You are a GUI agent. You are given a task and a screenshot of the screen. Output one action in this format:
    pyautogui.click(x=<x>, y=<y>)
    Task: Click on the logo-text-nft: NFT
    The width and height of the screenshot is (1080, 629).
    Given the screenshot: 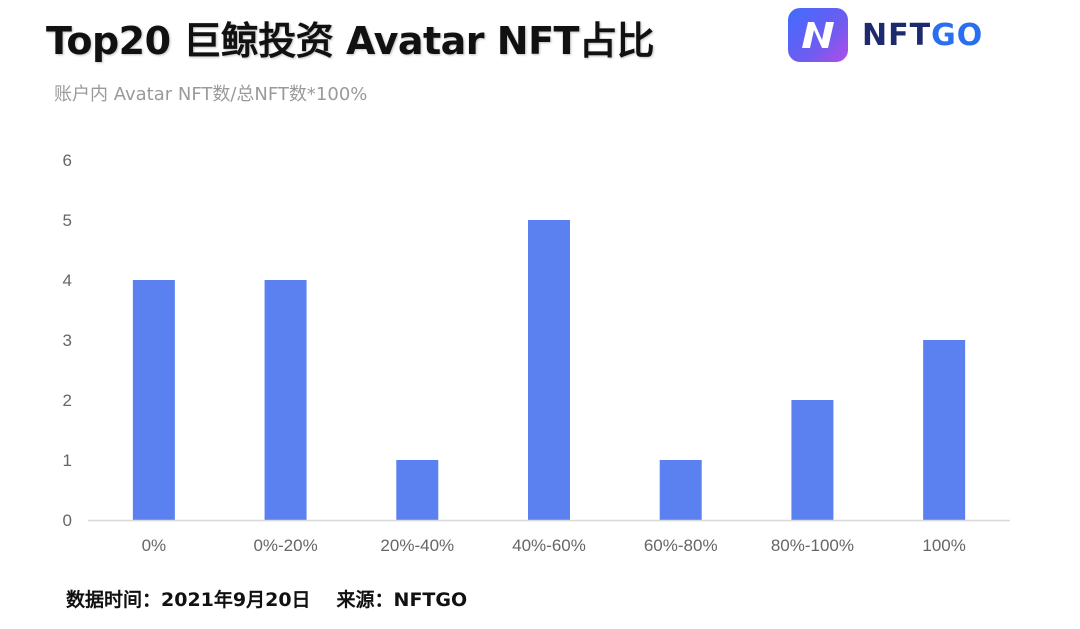 What is the action you would take?
    pyautogui.click(x=897, y=35)
    